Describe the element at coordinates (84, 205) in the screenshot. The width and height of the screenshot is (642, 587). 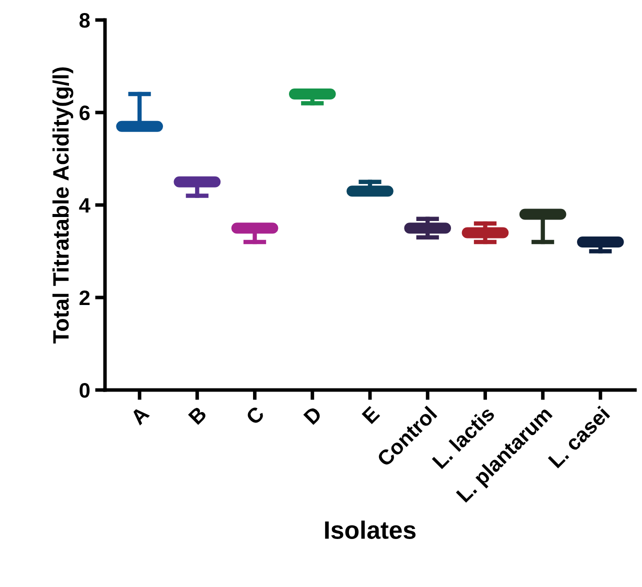
I see `y-tick-label: 4` at that location.